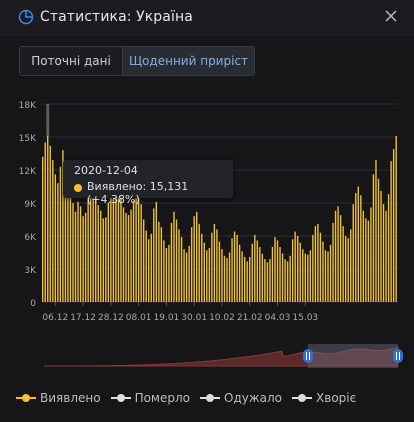 This screenshot has width=414, height=422. I want to click on chart-tooltip: 2020-12-04 Виявлено: 15,131 (+4.38%), so click(148, 183).